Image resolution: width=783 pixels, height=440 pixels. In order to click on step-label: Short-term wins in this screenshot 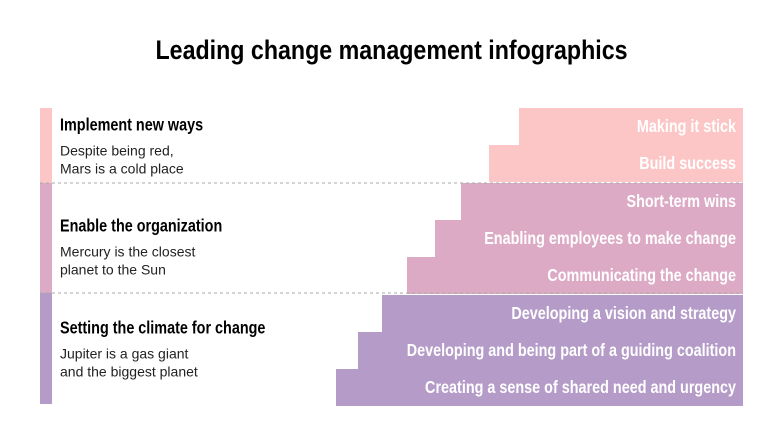, I will do `click(681, 202)`.